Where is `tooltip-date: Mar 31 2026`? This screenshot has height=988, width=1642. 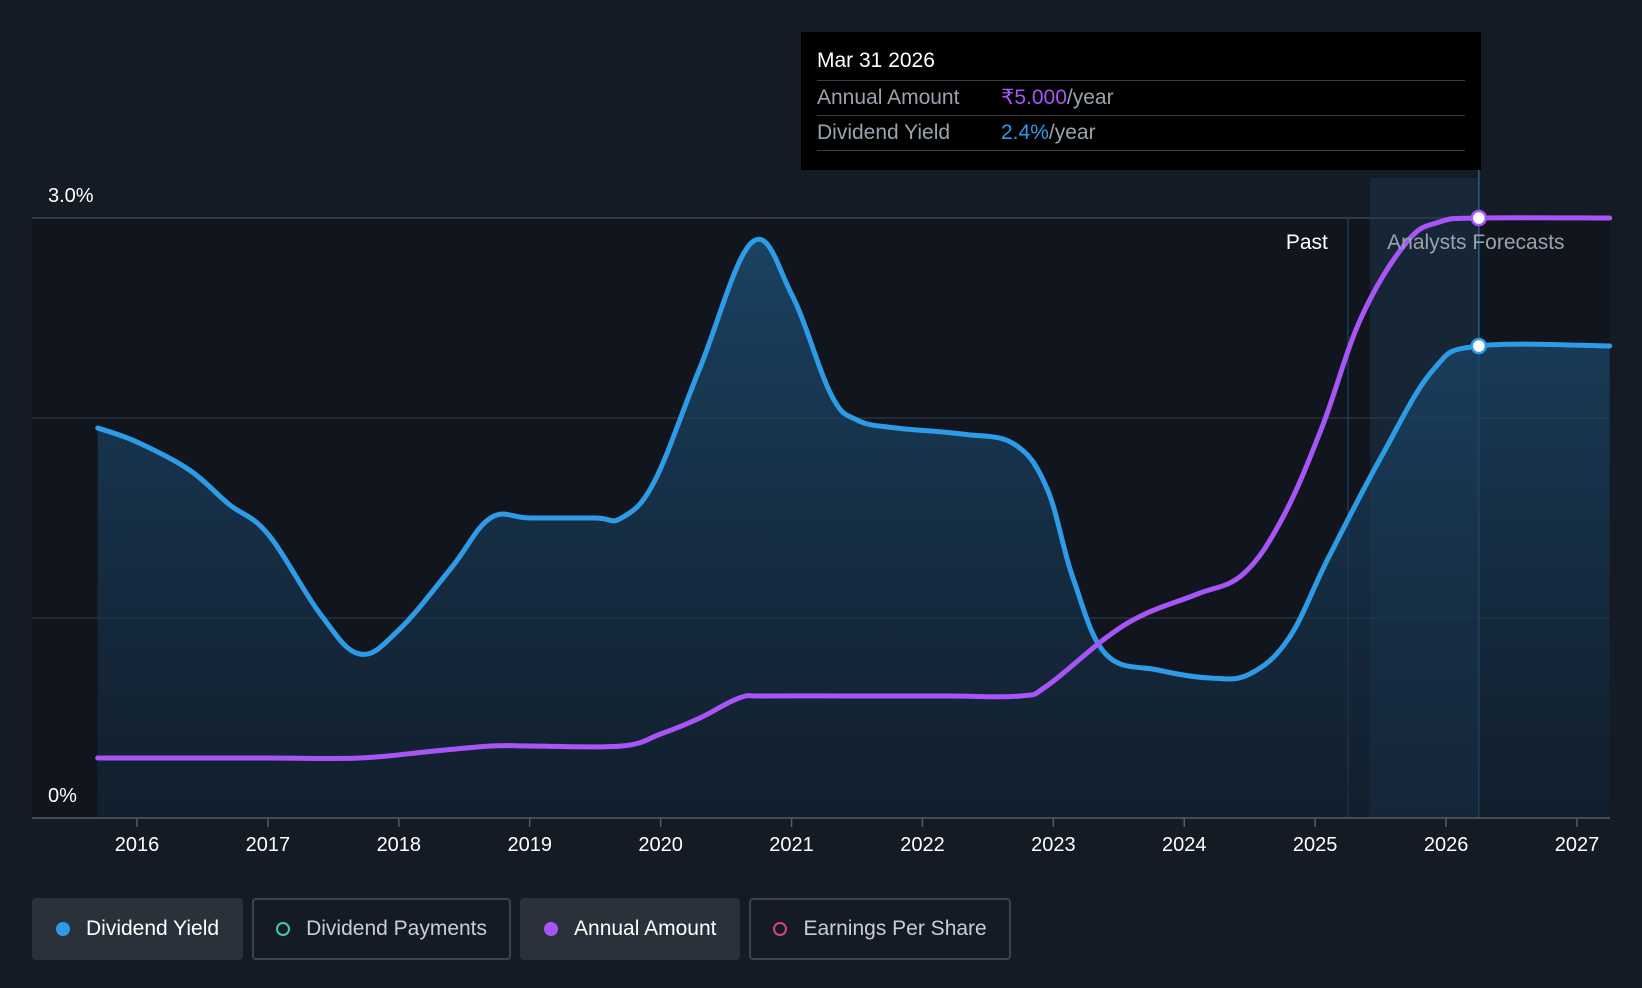
tooltip-date: Mar 31 2026 is located at coordinates (1141, 63).